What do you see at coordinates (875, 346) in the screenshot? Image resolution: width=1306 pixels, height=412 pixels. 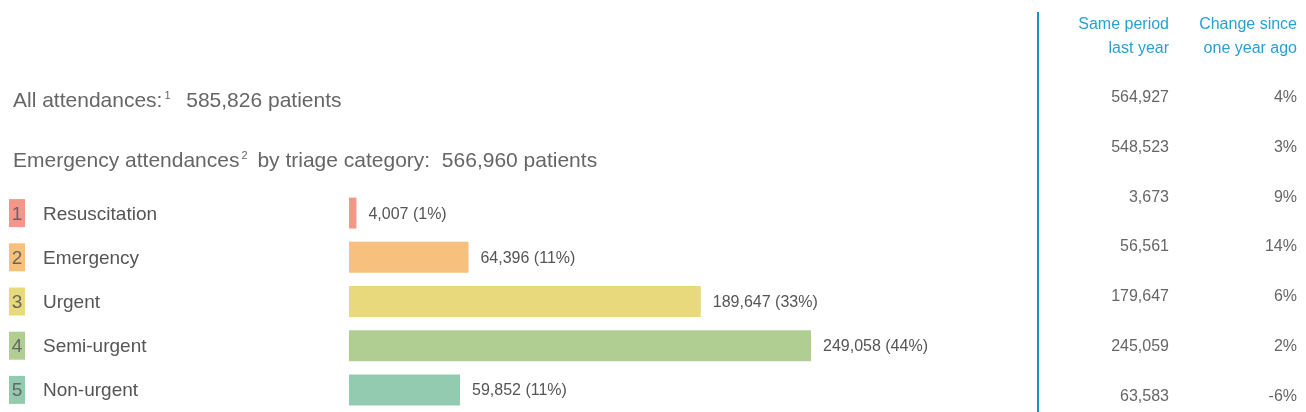 I see `data-label: 249,058 (44%)` at bounding box center [875, 346].